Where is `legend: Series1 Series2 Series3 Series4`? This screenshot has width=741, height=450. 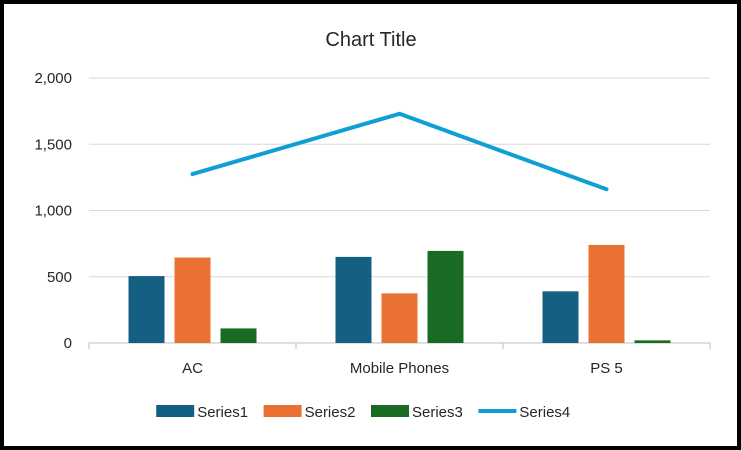
legend: Series1 Series2 Series3 Series4 is located at coordinates (363, 412).